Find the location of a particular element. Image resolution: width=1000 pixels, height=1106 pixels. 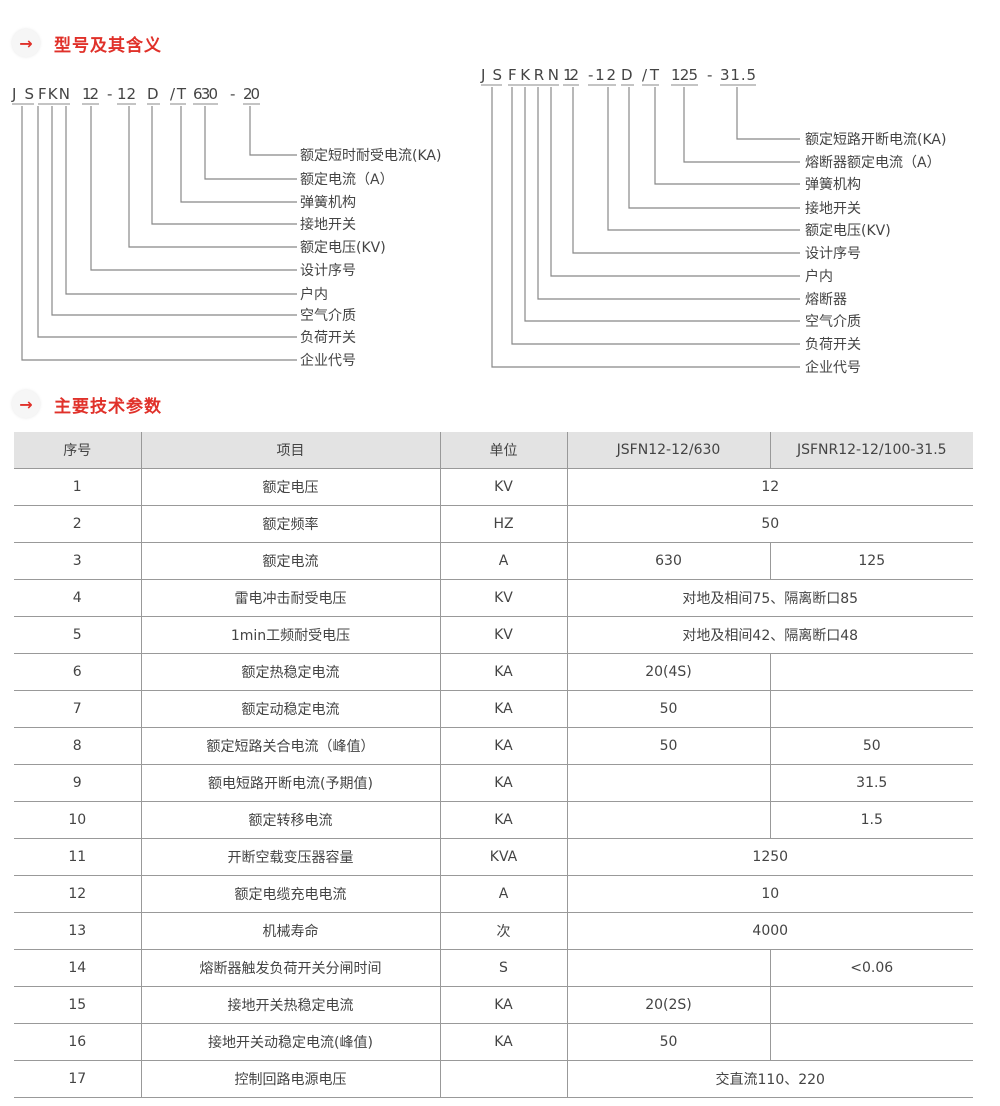

row-number: 7 is located at coordinates (78, 709).